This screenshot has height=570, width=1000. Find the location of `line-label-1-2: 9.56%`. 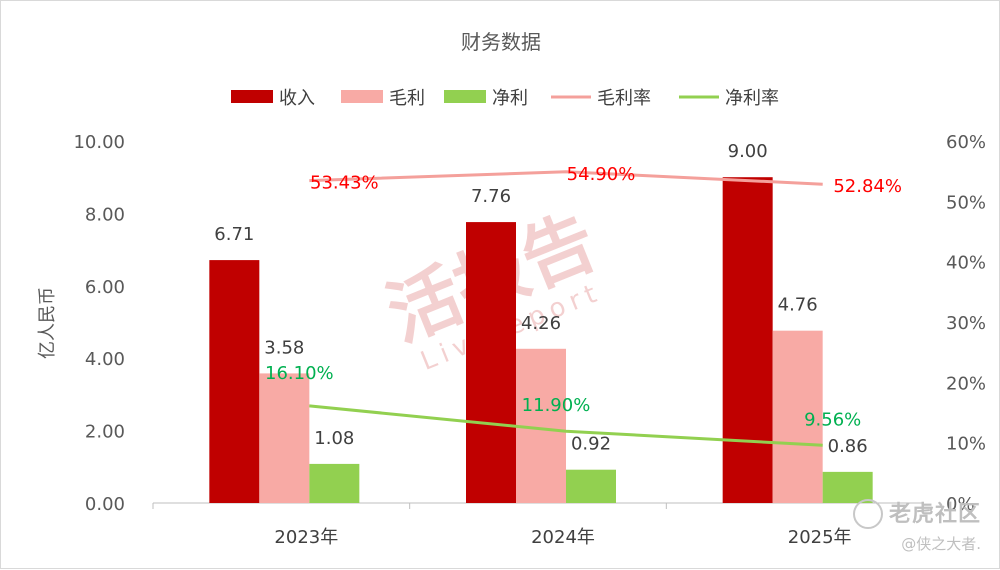

line-label-1-2: 9.56% is located at coordinates (832, 419).